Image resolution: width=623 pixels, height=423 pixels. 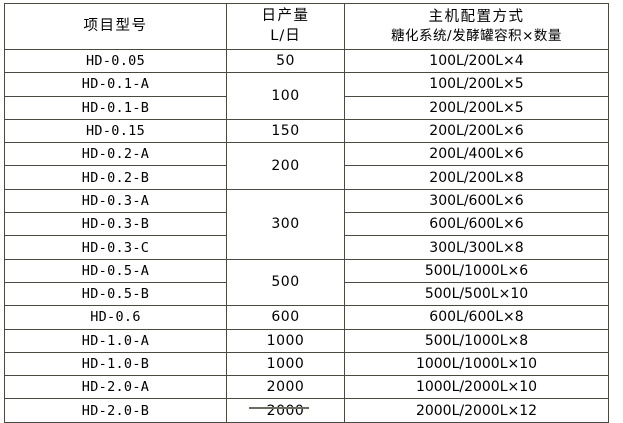 I want to click on cell-model: HD-1.0-B, so click(x=115, y=364).